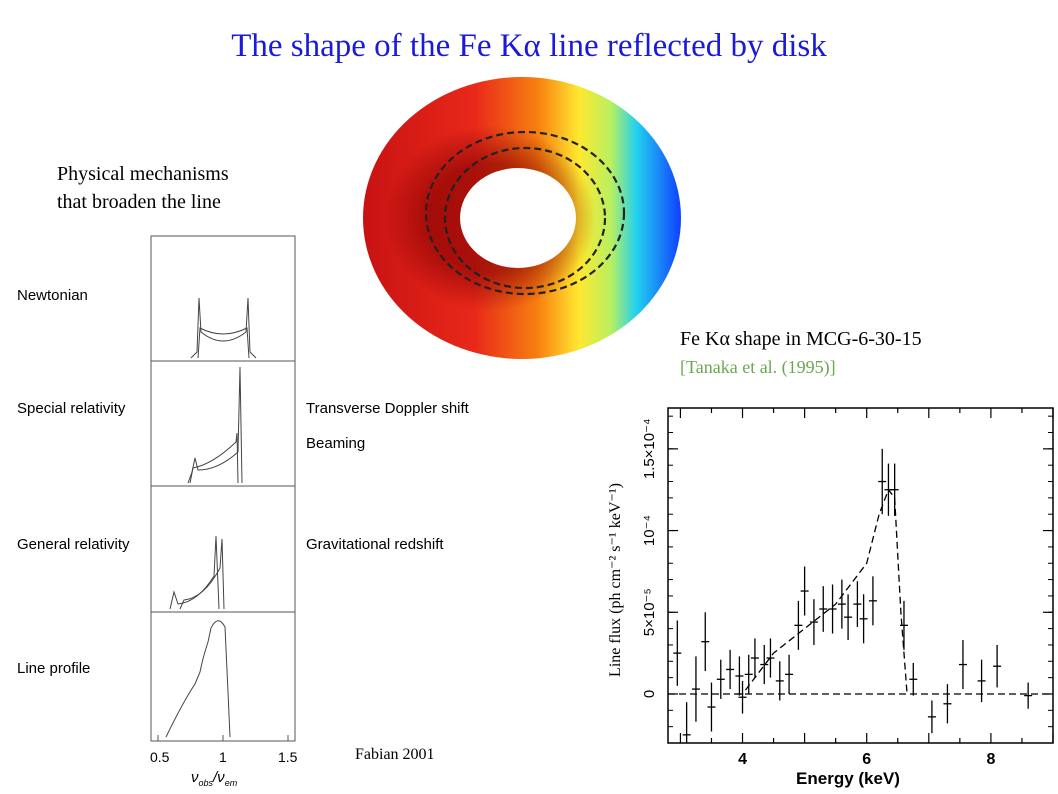 The height and width of the screenshot is (794, 1058). Describe the element at coordinates (375, 544) in the screenshot. I see `side-label-gravitational: Gravitational redshift` at that location.